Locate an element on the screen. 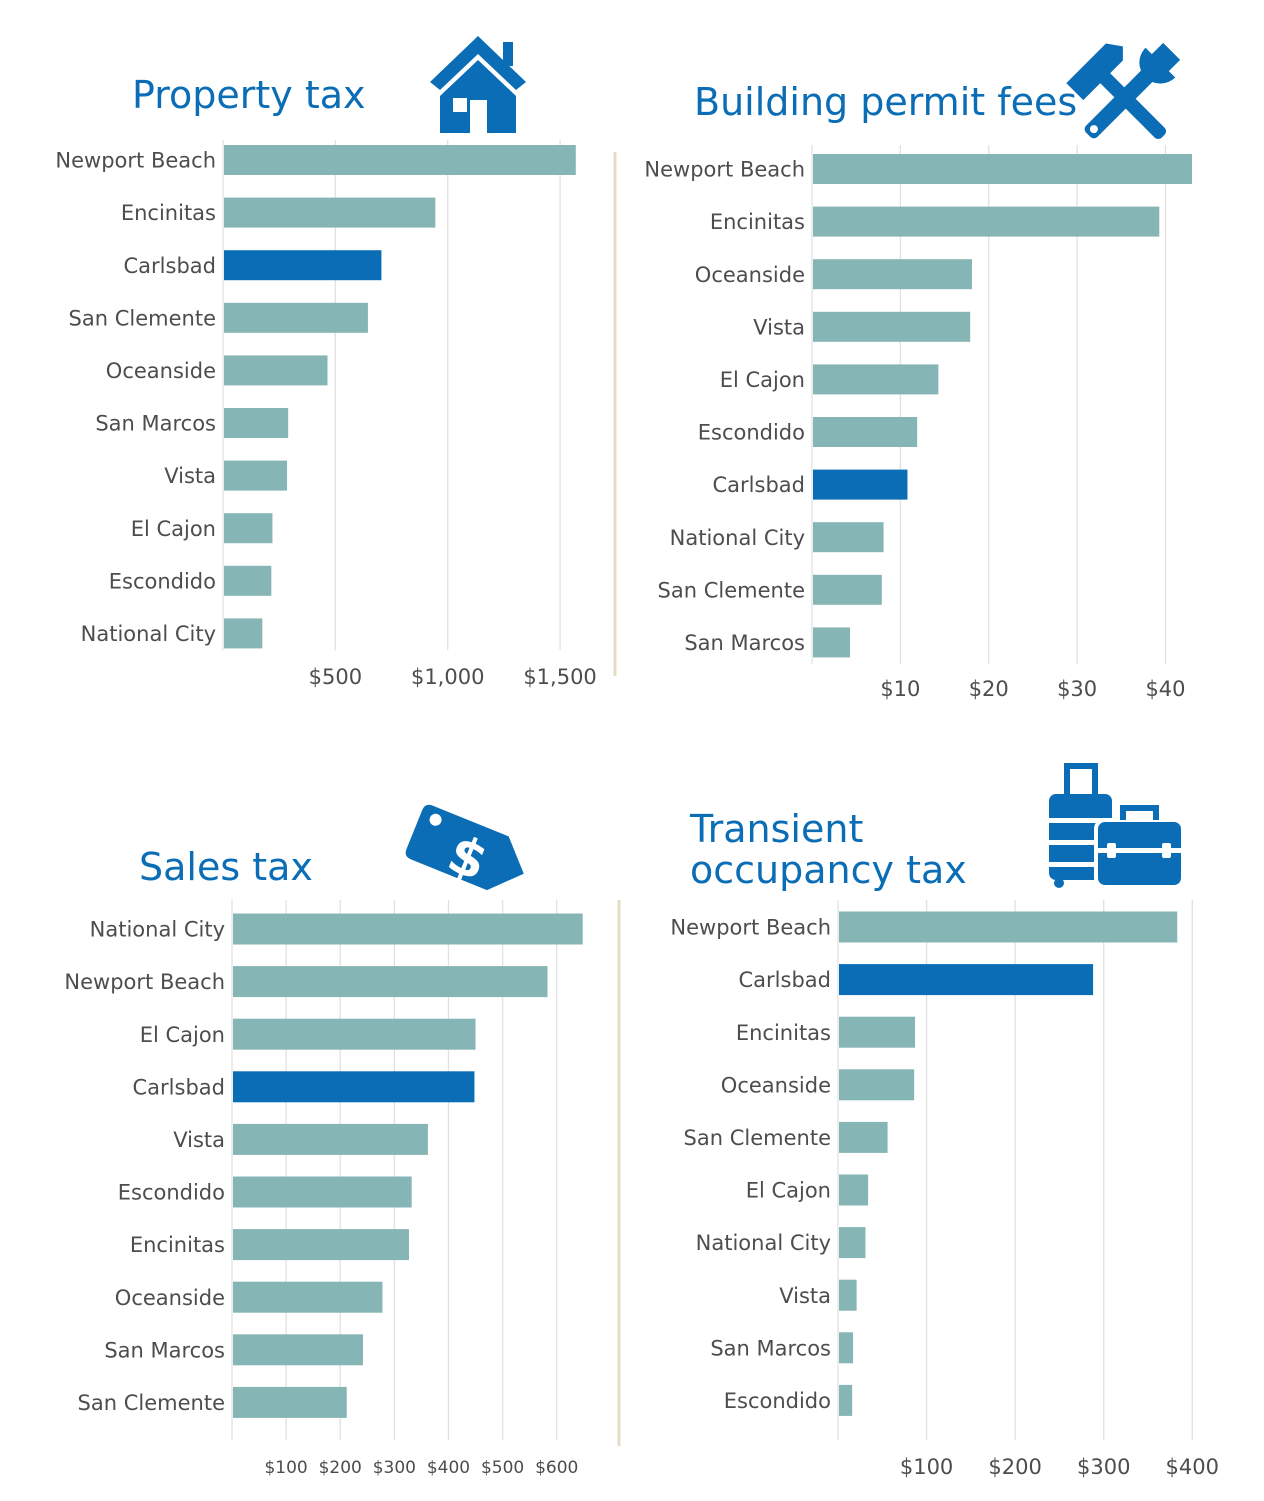  wrench-hammer-icon is located at coordinates (1123, 91).